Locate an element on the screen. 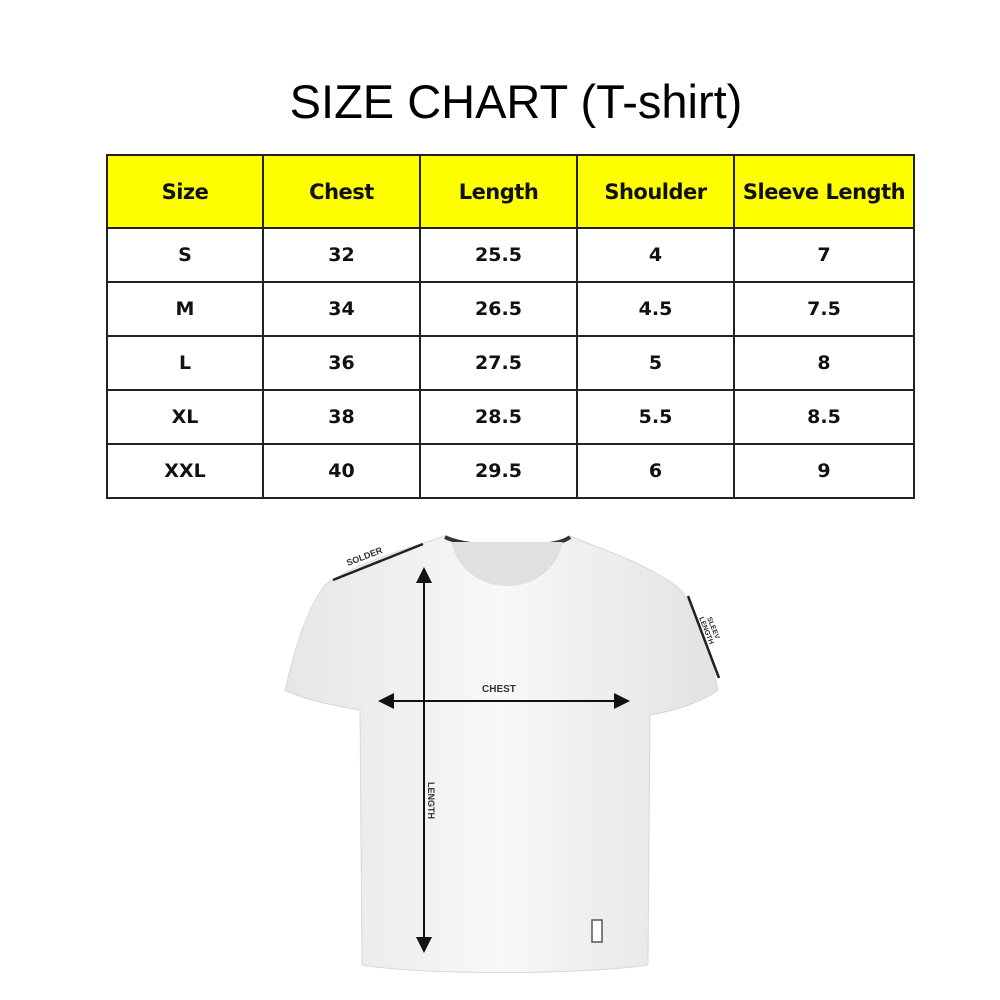 This screenshot has width=1000, height=1000. column-header: Shoulder is located at coordinates (655, 191).